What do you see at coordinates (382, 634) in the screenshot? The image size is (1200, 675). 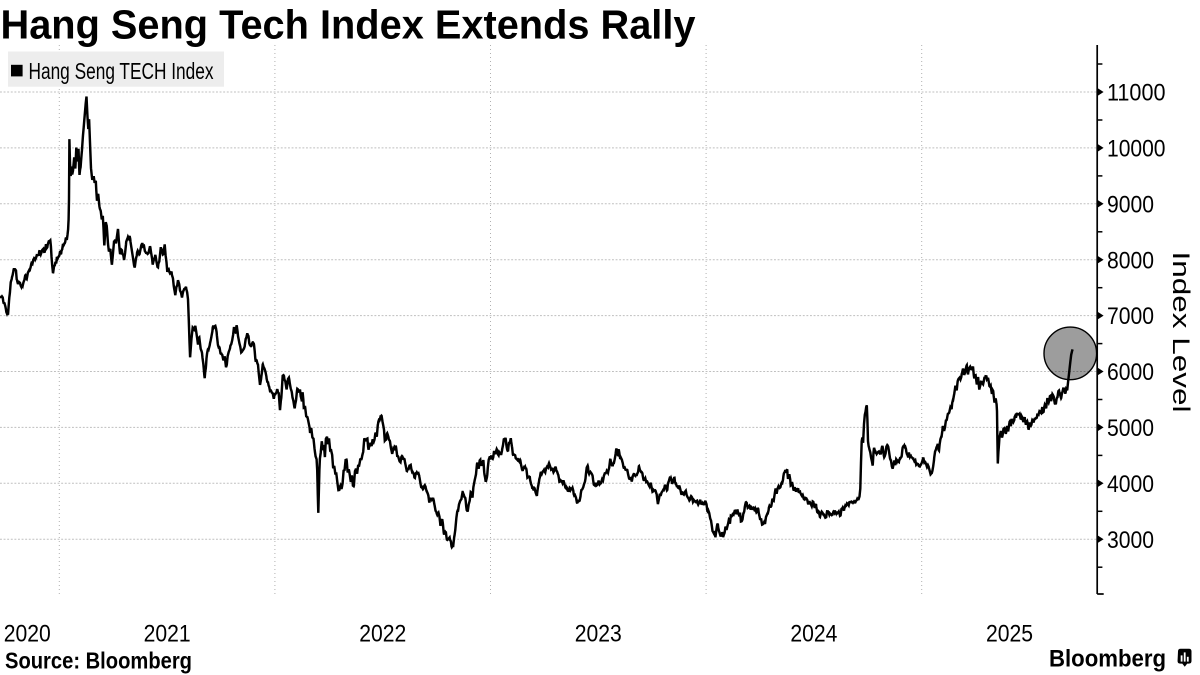 I see `svg-text: 2022` at bounding box center [382, 634].